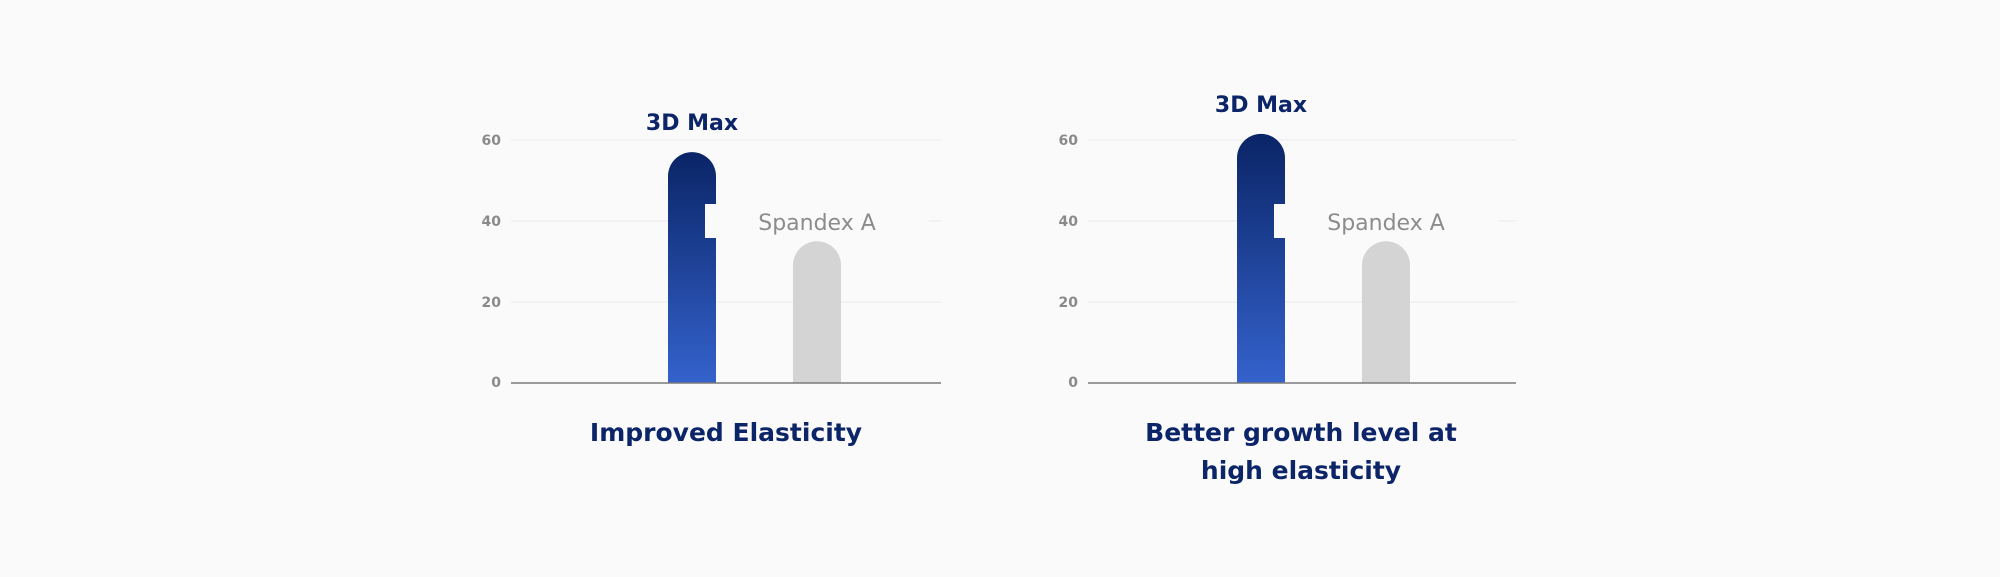 The width and height of the screenshot is (2000, 577). Describe the element at coordinates (492, 303) in the screenshot. I see `chart-1-ytick-label-20: 20` at that location.